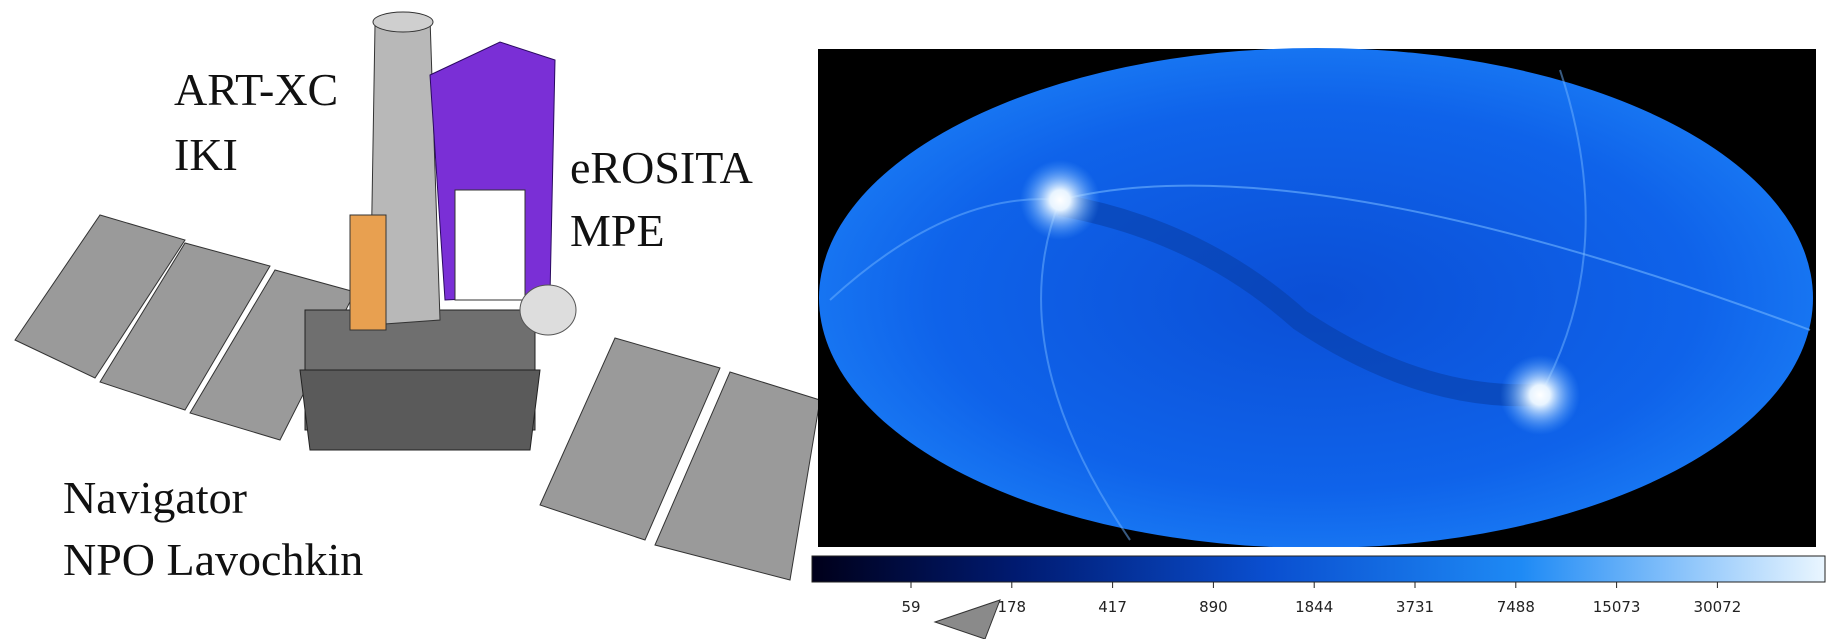 The height and width of the screenshot is (639, 1832). Describe the element at coordinates (1314, 607) in the screenshot. I see `colorbar-tick-label: 1844` at that location.